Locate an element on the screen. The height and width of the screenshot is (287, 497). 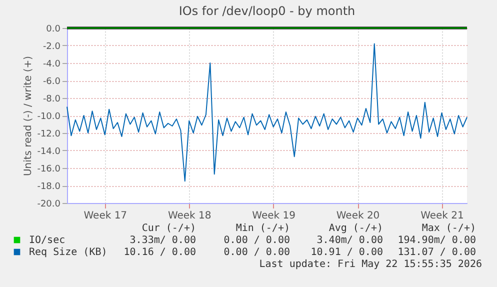
y-tick-label: -4.0 is located at coordinates (51, 65).